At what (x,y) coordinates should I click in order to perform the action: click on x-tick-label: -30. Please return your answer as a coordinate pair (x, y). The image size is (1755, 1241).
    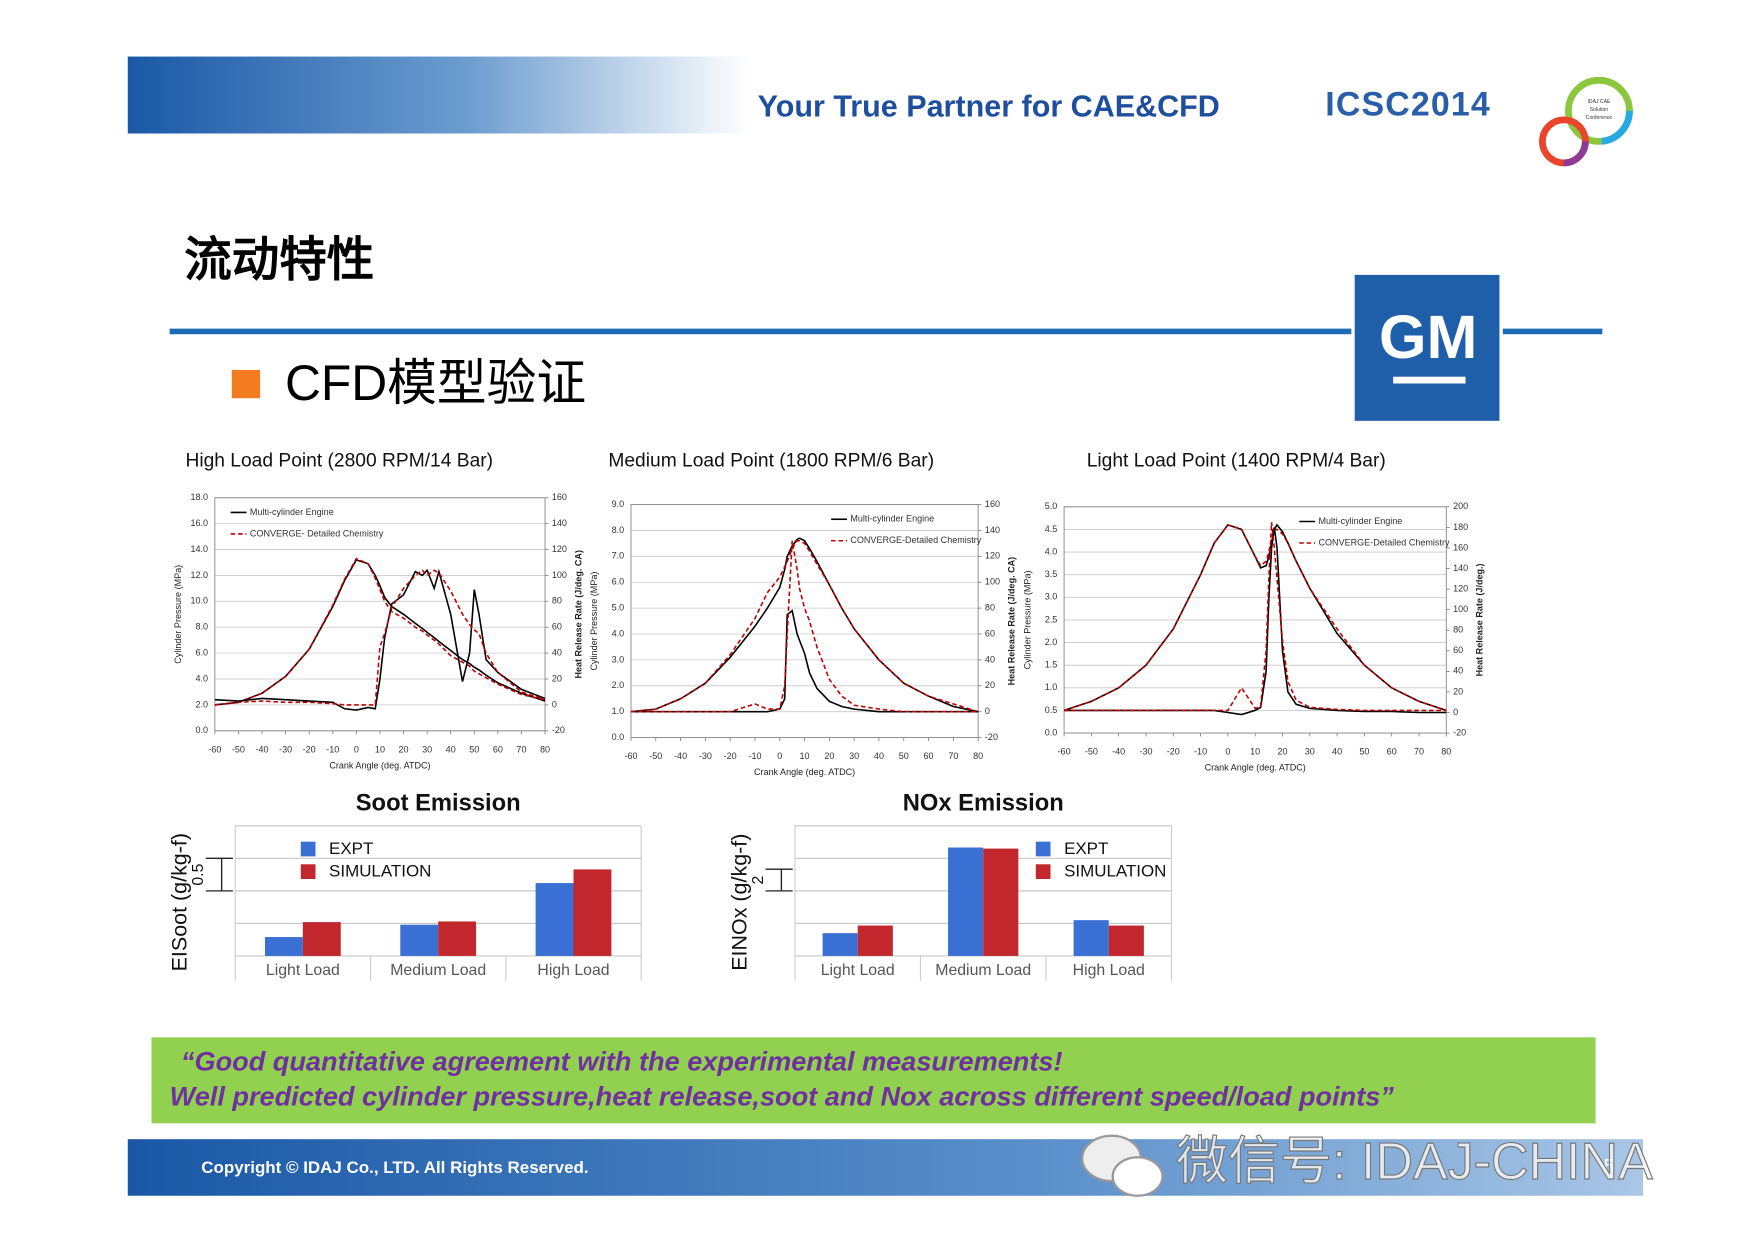
    Looking at the image, I should click on (1145, 752).